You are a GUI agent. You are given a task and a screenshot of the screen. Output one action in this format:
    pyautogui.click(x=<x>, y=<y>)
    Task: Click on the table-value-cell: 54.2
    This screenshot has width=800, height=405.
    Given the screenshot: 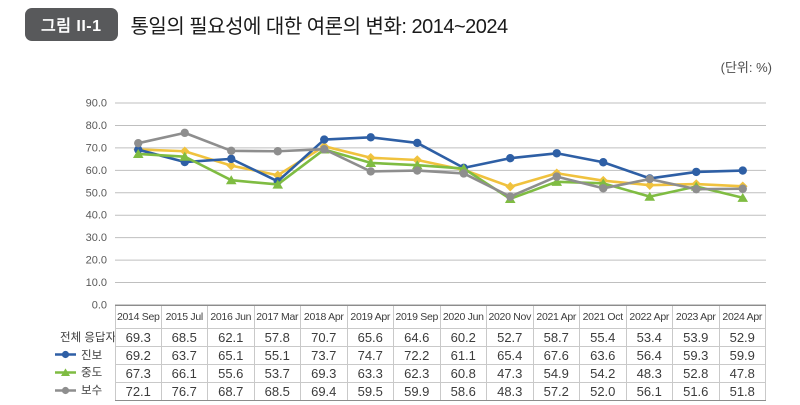 What is the action you would take?
    pyautogui.click(x=603, y=373)
    